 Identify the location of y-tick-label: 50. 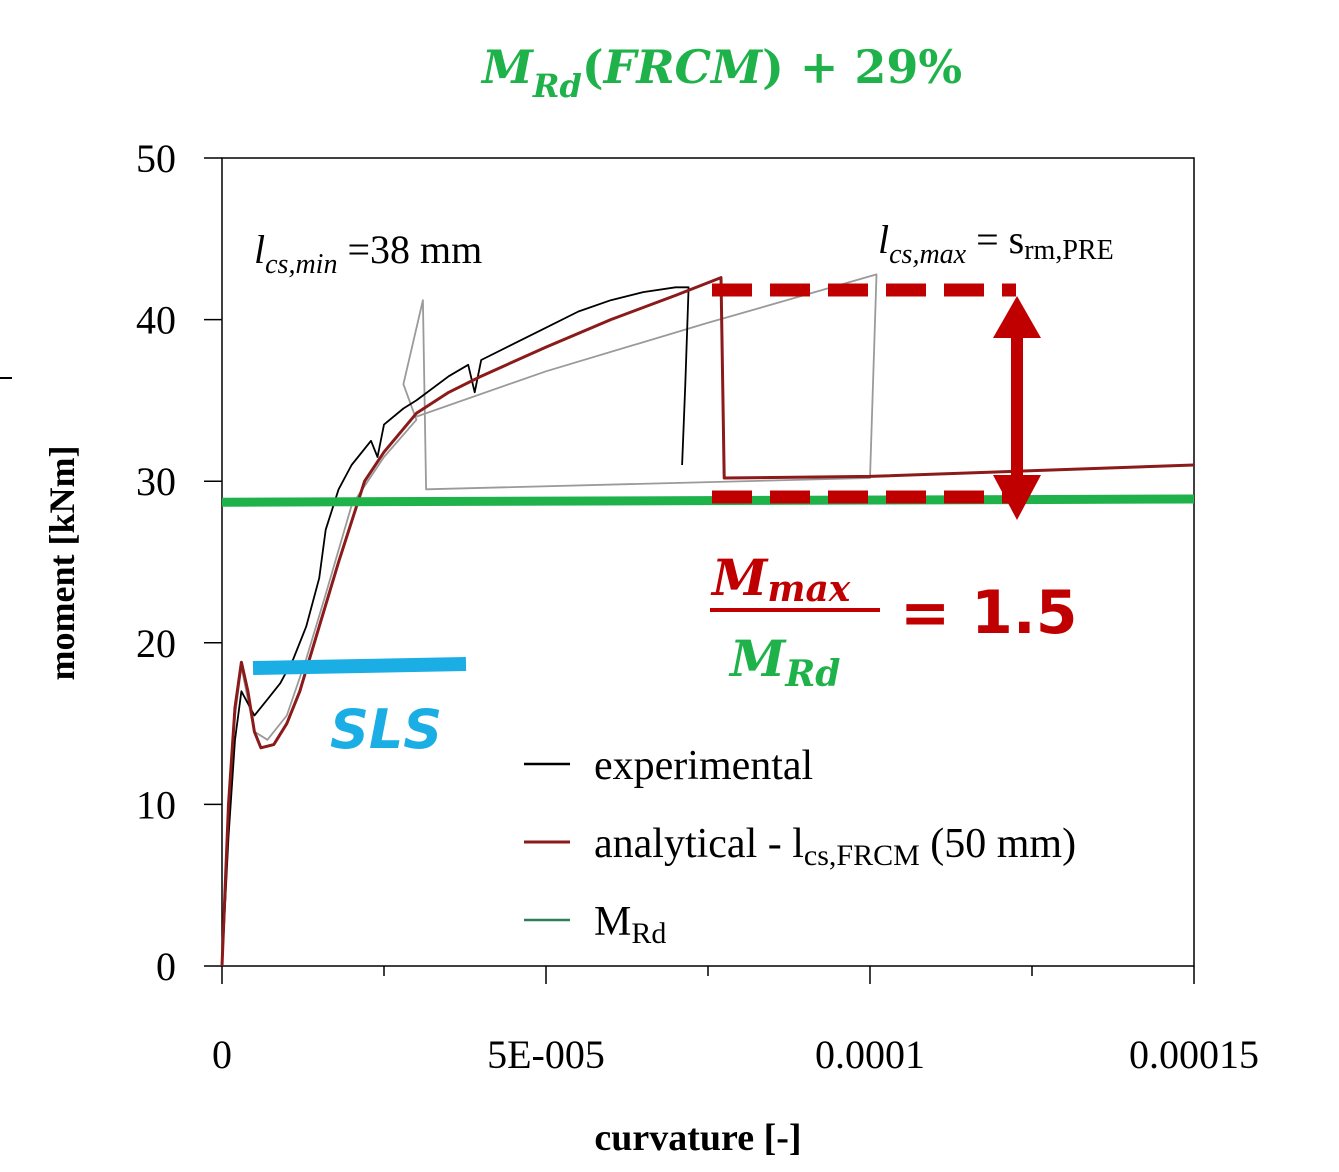
(156, 158).